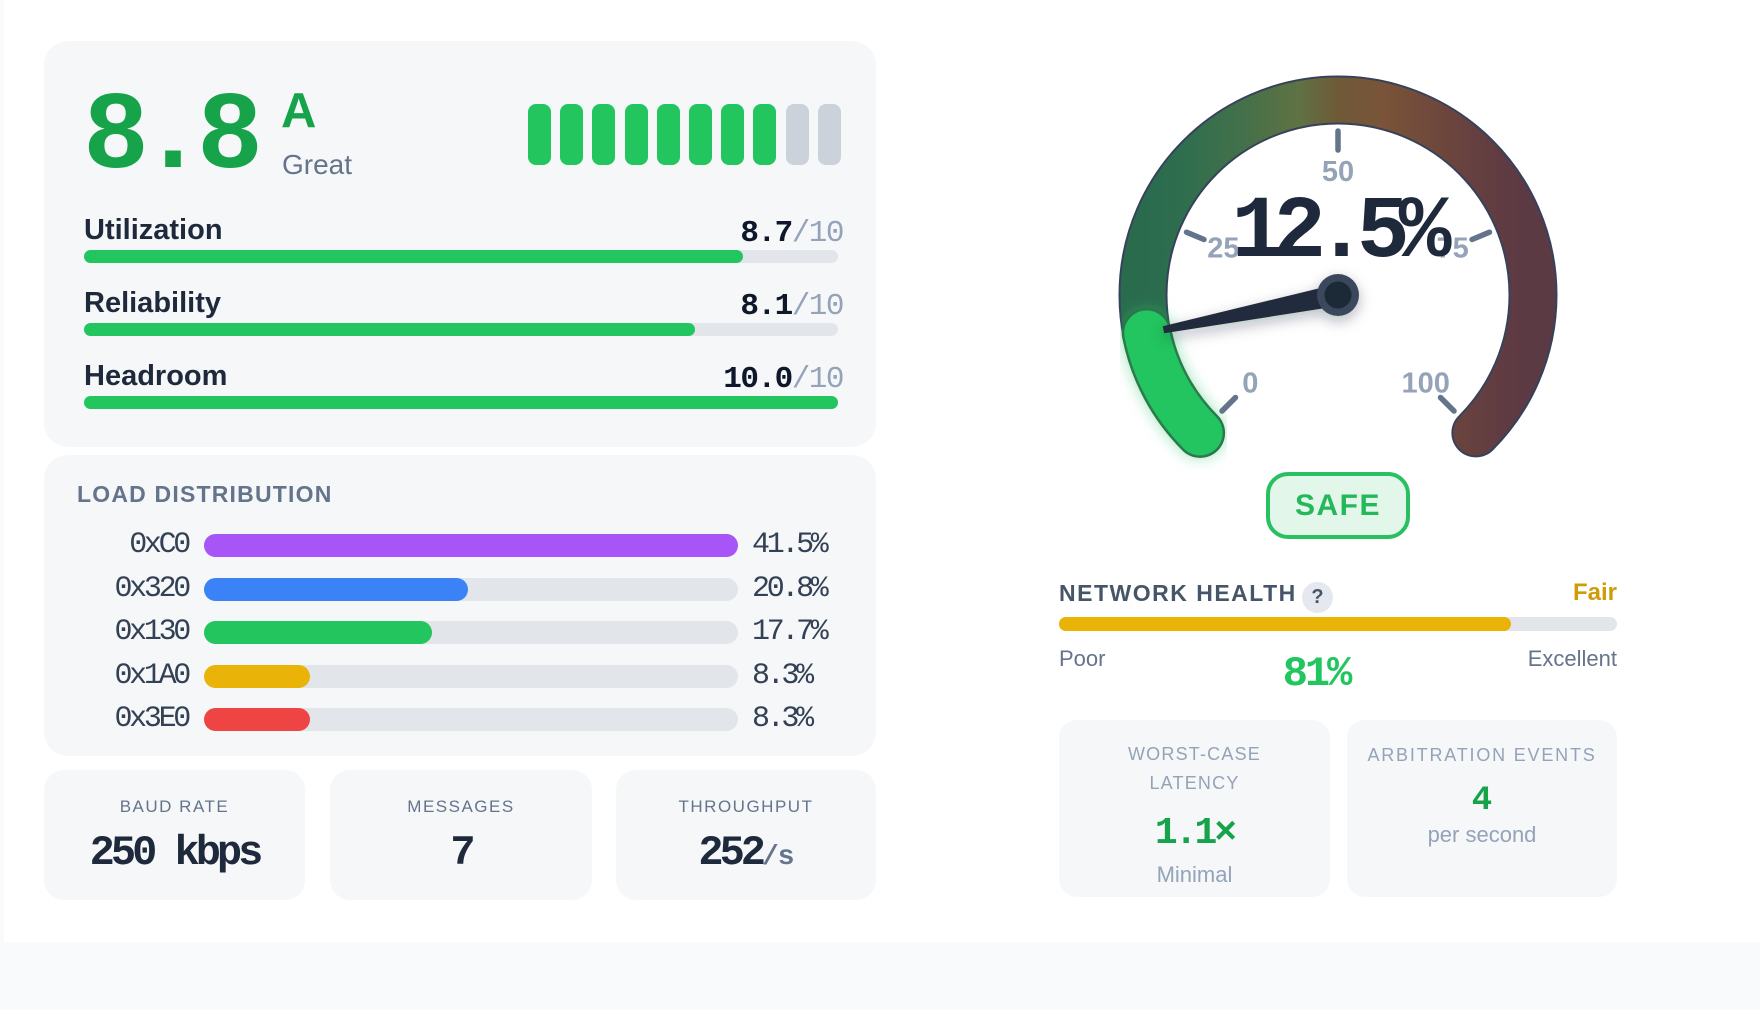  I want to click on svg-text: 25, so click(1223, 249).